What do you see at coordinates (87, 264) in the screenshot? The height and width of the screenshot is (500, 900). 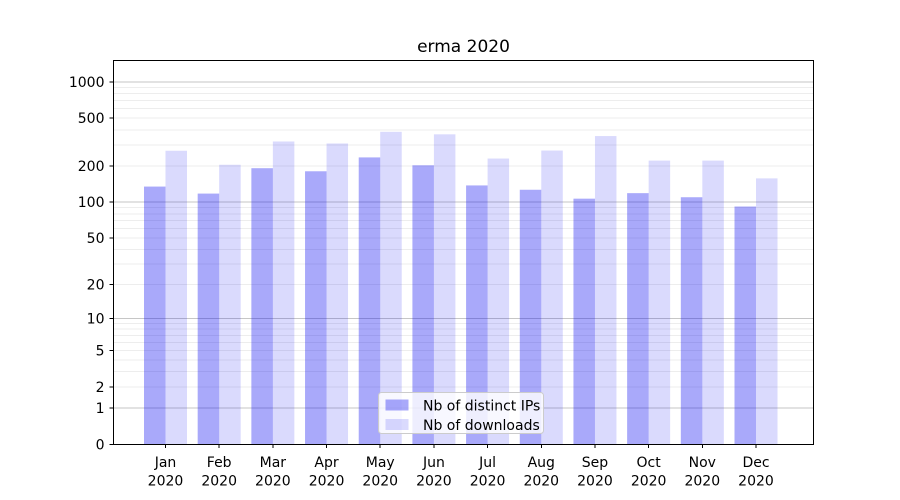 I see `y-axis-tick-labels: 0 1 2 5 10 20 50 100 200 500 1000` at bounding box center [87, 264].